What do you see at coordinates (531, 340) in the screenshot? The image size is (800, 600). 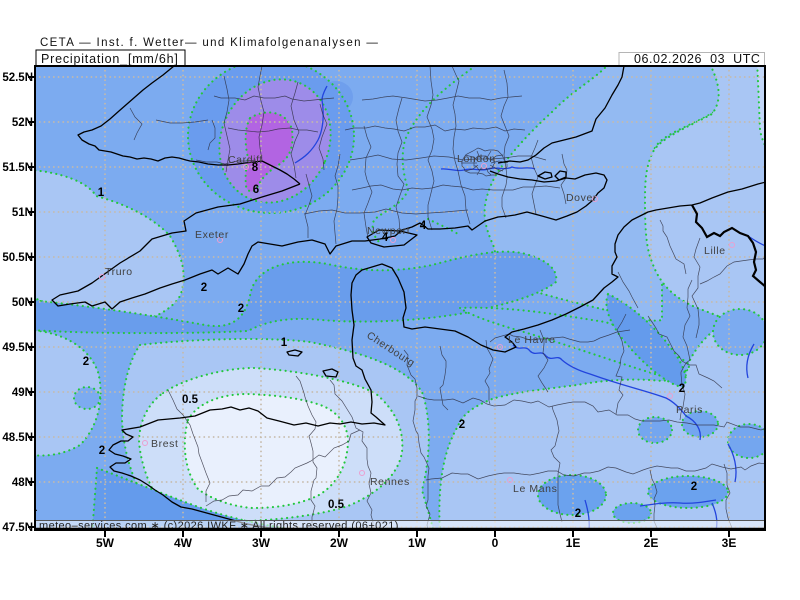 I see `svg-text: Le Havre` at bounding box center [531, 340].